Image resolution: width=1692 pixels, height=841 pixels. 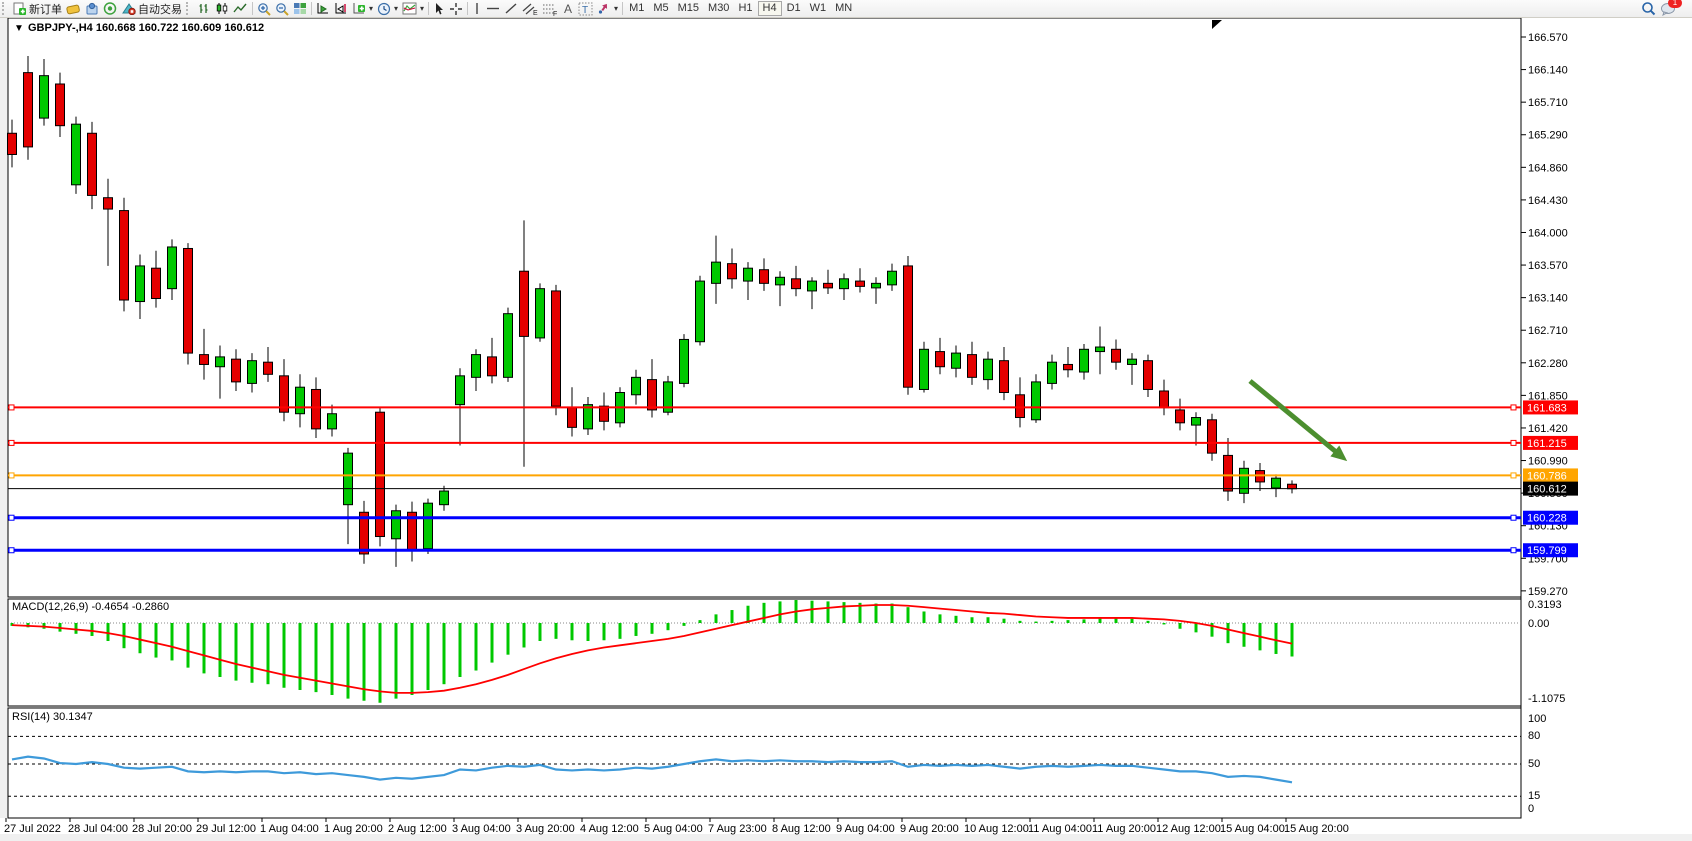 What do you see at coordinates (604, 8) in the screenshot?
I see `arrows-icon` at bounding box center [604, 8].